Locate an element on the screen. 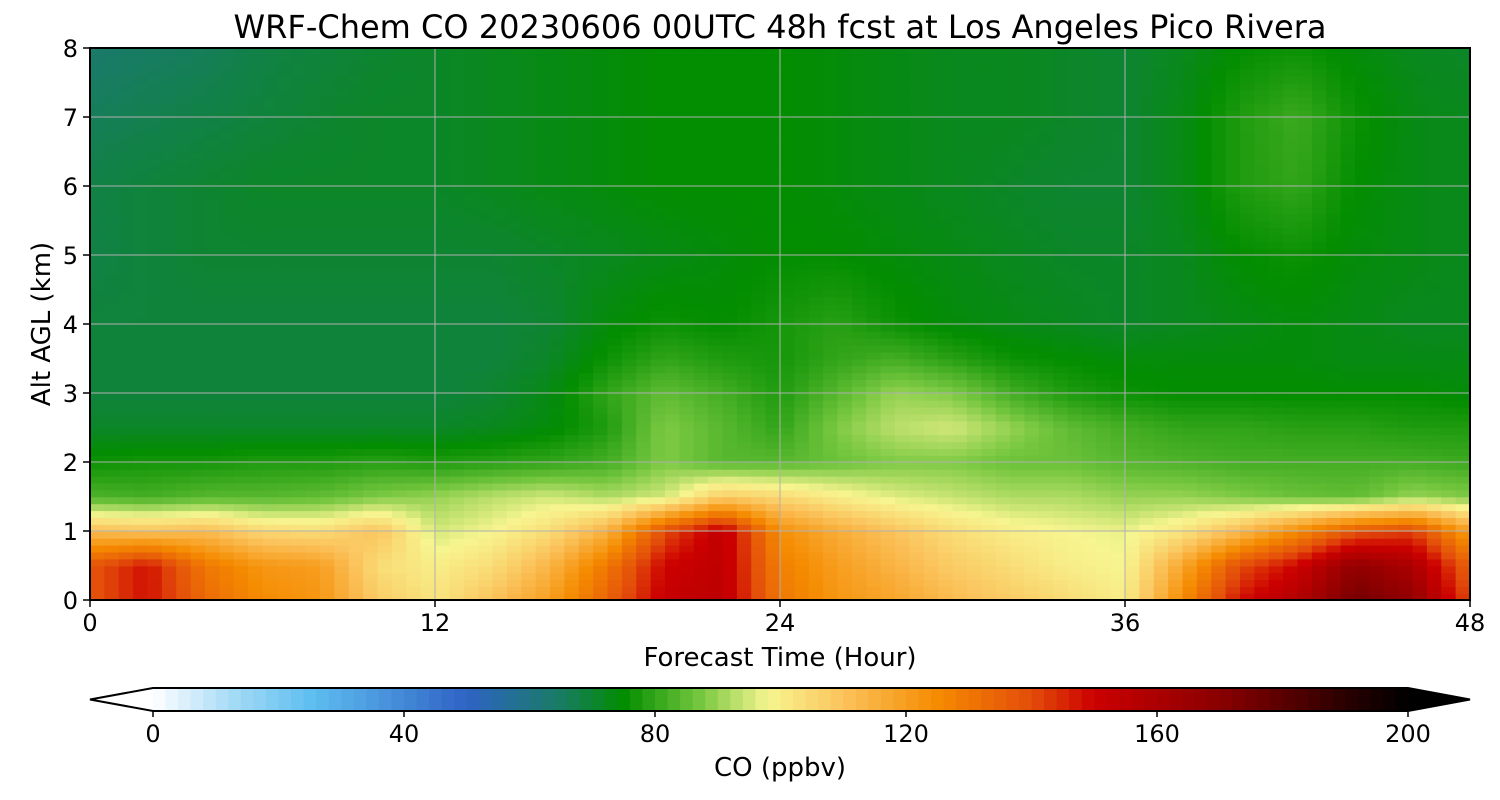 The width and height of the screenshot is (1500, 800). y-axis: 0 1 2 3 4 5 6 7 8 is located at coordinates (76, 325).